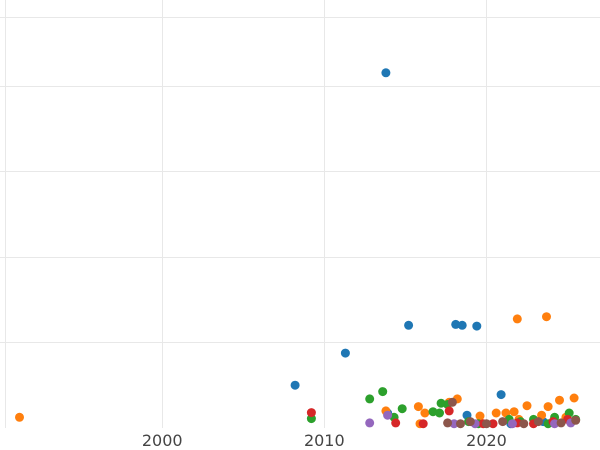 This screenshot has width=600, height=450. I want to click on x-tick-label: 2010, so click(324, 440).